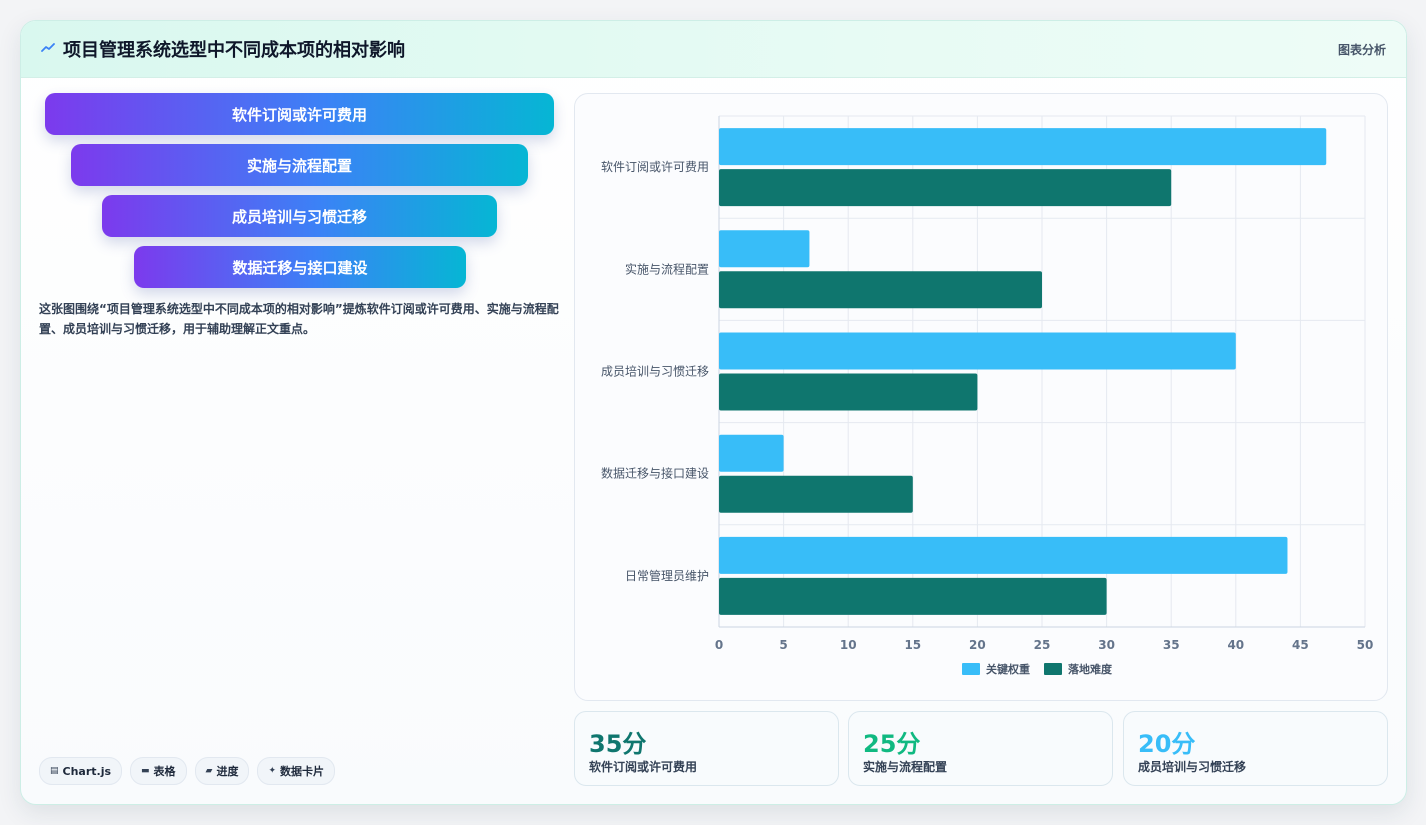  I want to click on stat-card-2: 25分 实施与流程配置, so click(980, 748).